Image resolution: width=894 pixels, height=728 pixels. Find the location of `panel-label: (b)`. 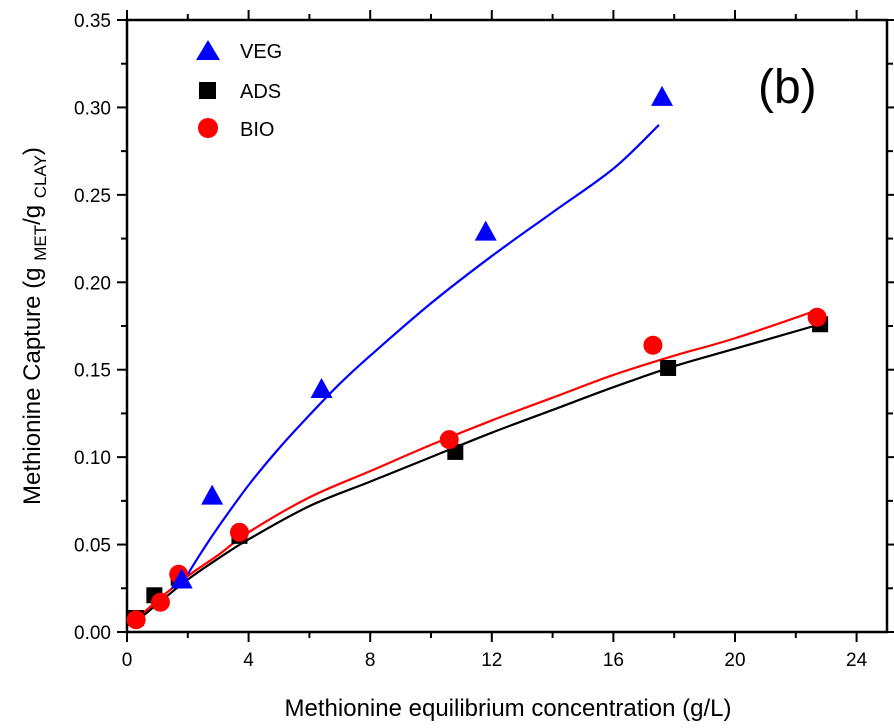

panel-label: (b) is located at coordinates (787, 87).